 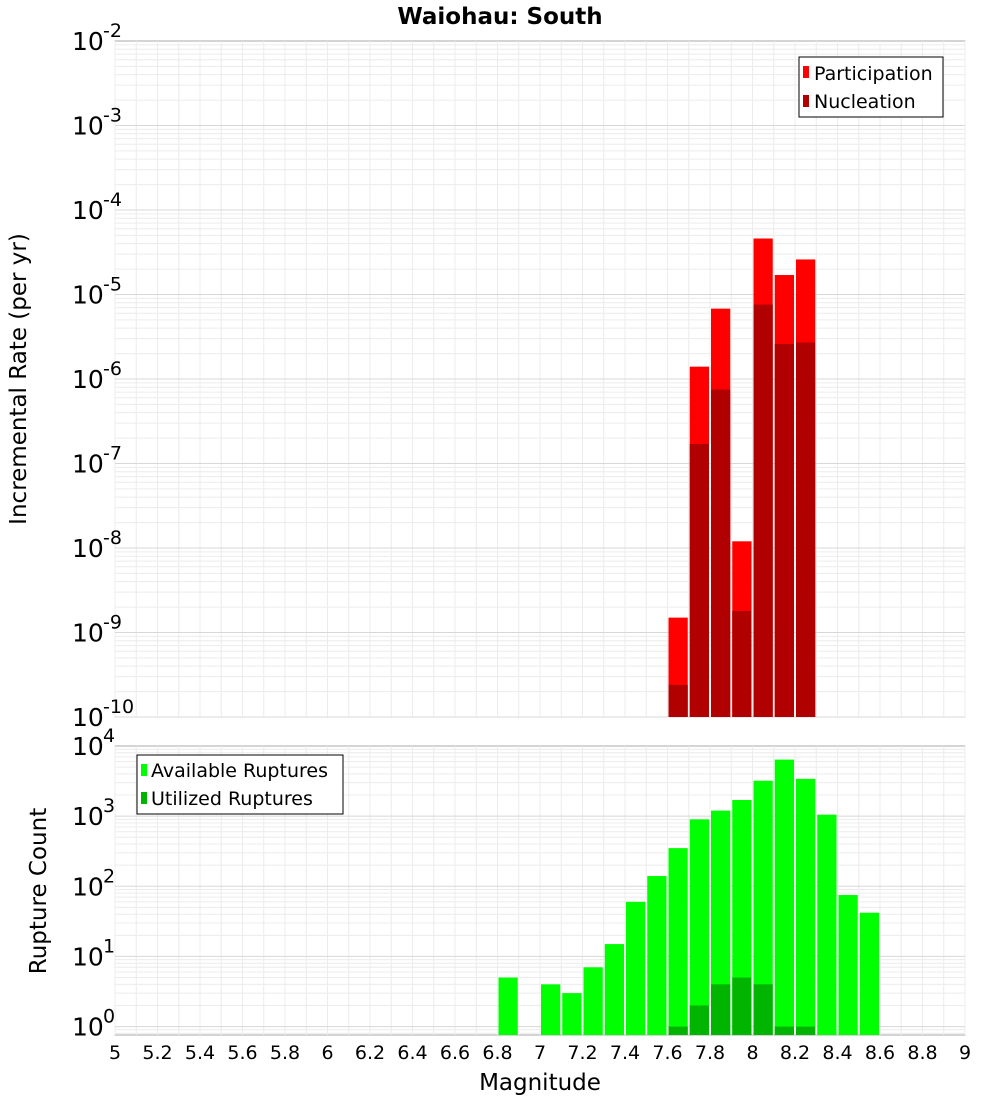 I want to click on rate-legend-box, so click(x=871, y=87).